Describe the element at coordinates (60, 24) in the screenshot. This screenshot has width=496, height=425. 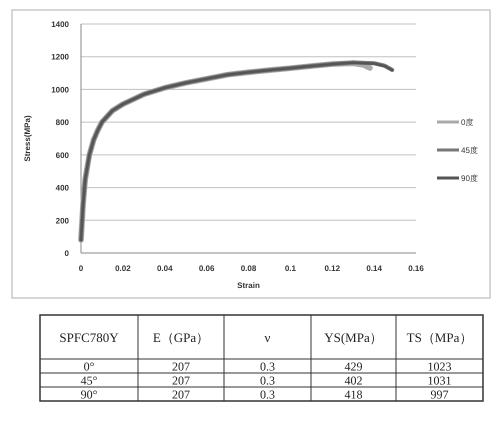
I see `y-tick-label: 1400` at that location.